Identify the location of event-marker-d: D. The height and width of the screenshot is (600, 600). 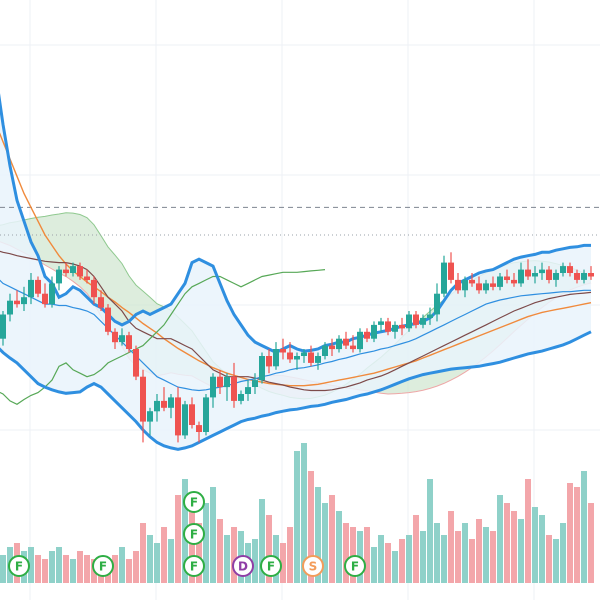
(243, 566).